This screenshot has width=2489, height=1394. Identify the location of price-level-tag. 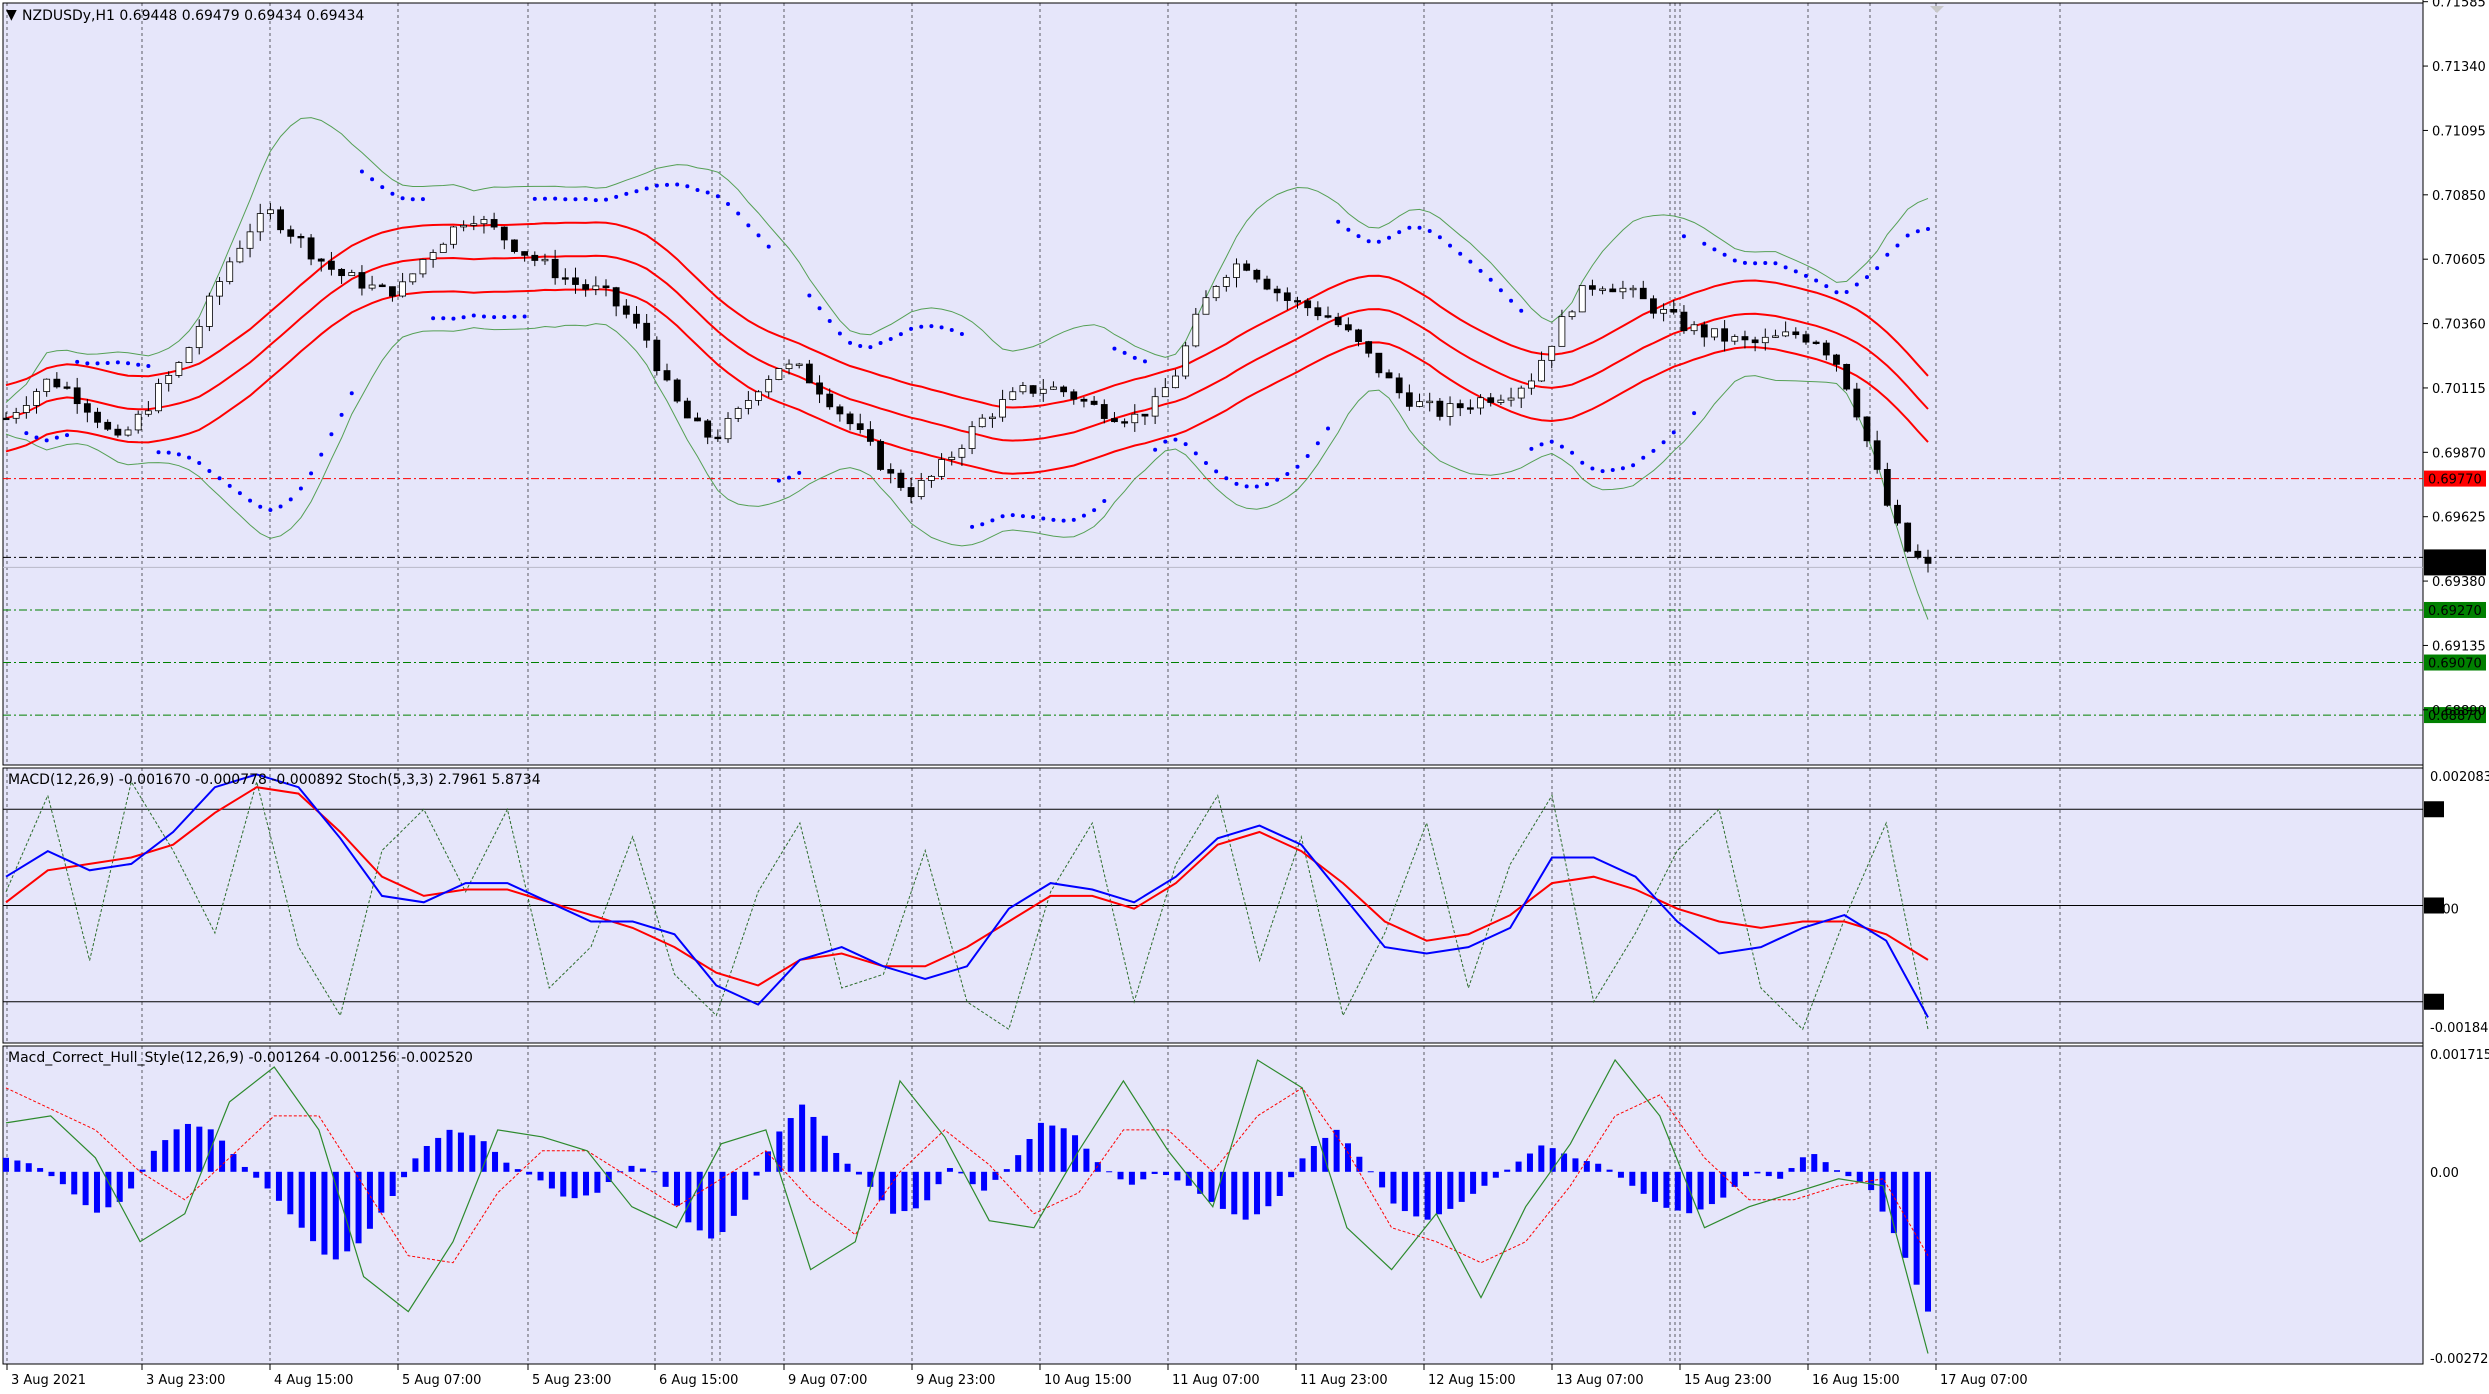
(2455, 609).